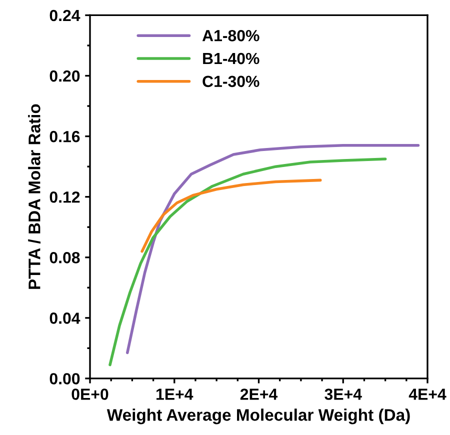 The width and height of the screenshot is (450, 435). I want to click on legend-label: C1-30%, so click(231, 82).